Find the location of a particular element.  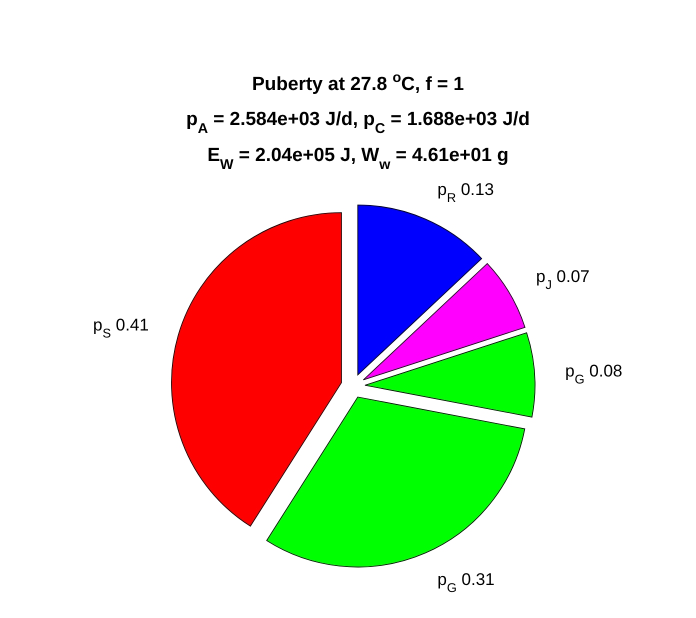

data-label: 0.13 is located at coordinates (475, 190).